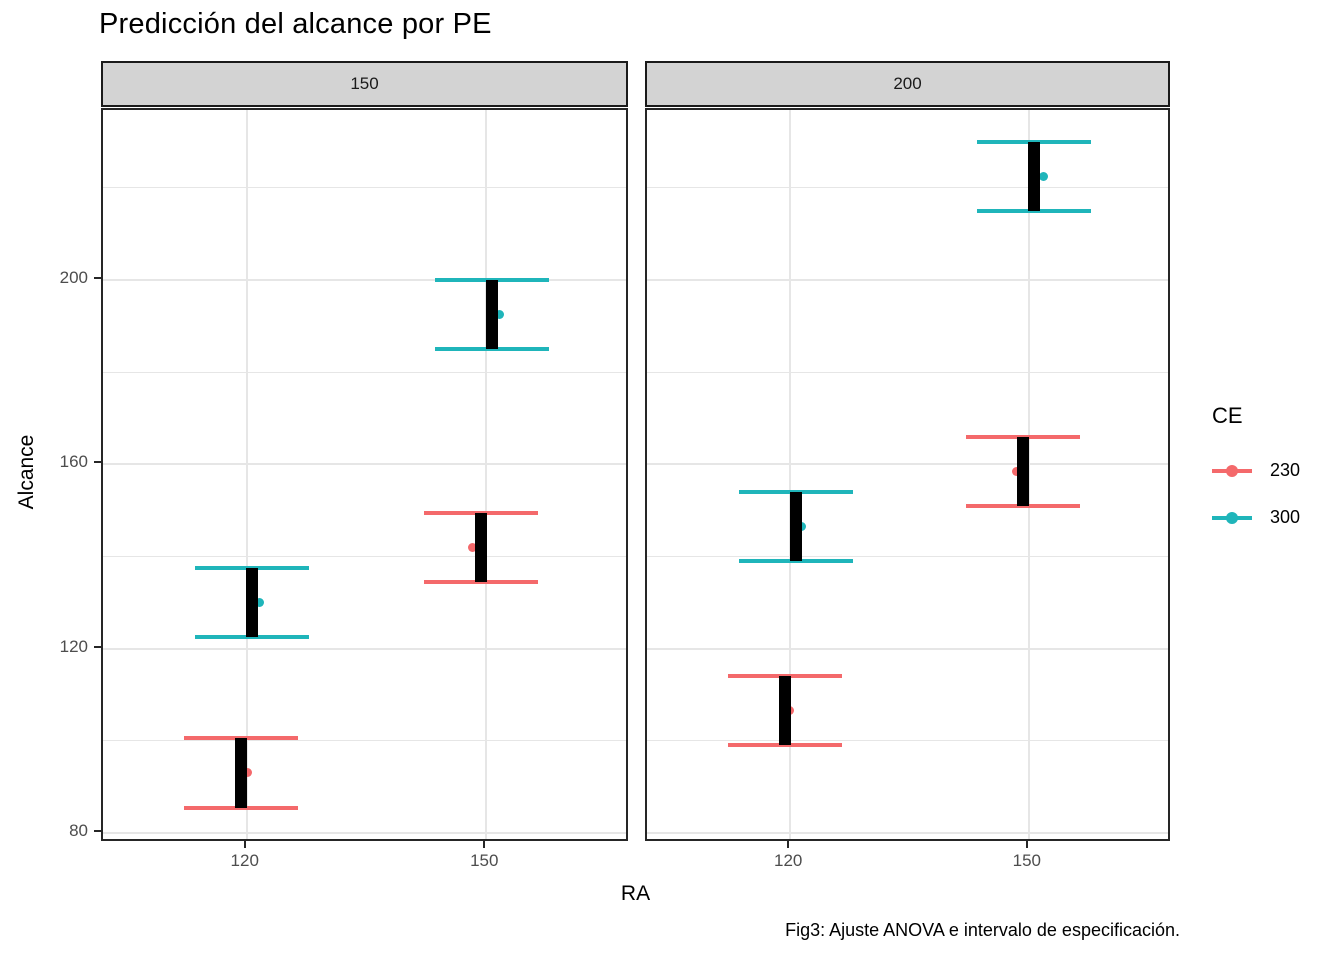 The height and width of the screenshot is (960, 1344). Describe the element at coordinates (1285, 517) in the screenshot. I see `legend-entry-label: 300` at that location.